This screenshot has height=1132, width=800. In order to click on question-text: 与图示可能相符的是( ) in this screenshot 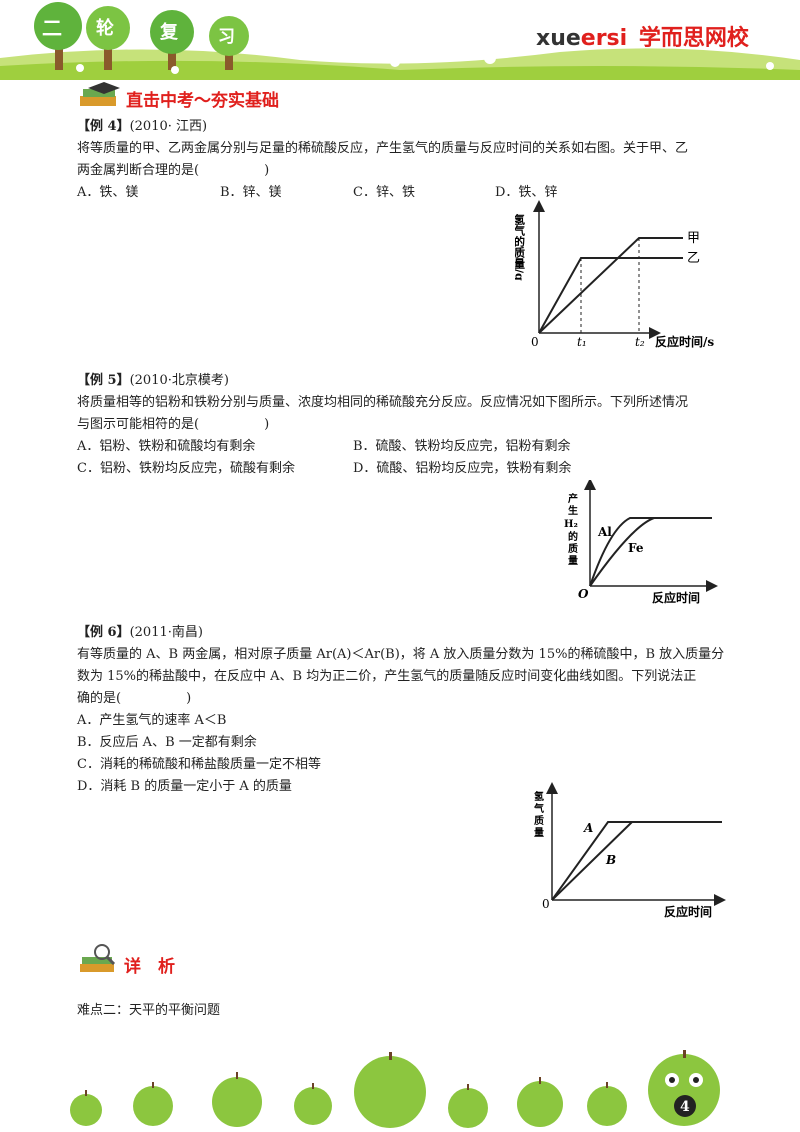, I will do `click(173, 424)`.